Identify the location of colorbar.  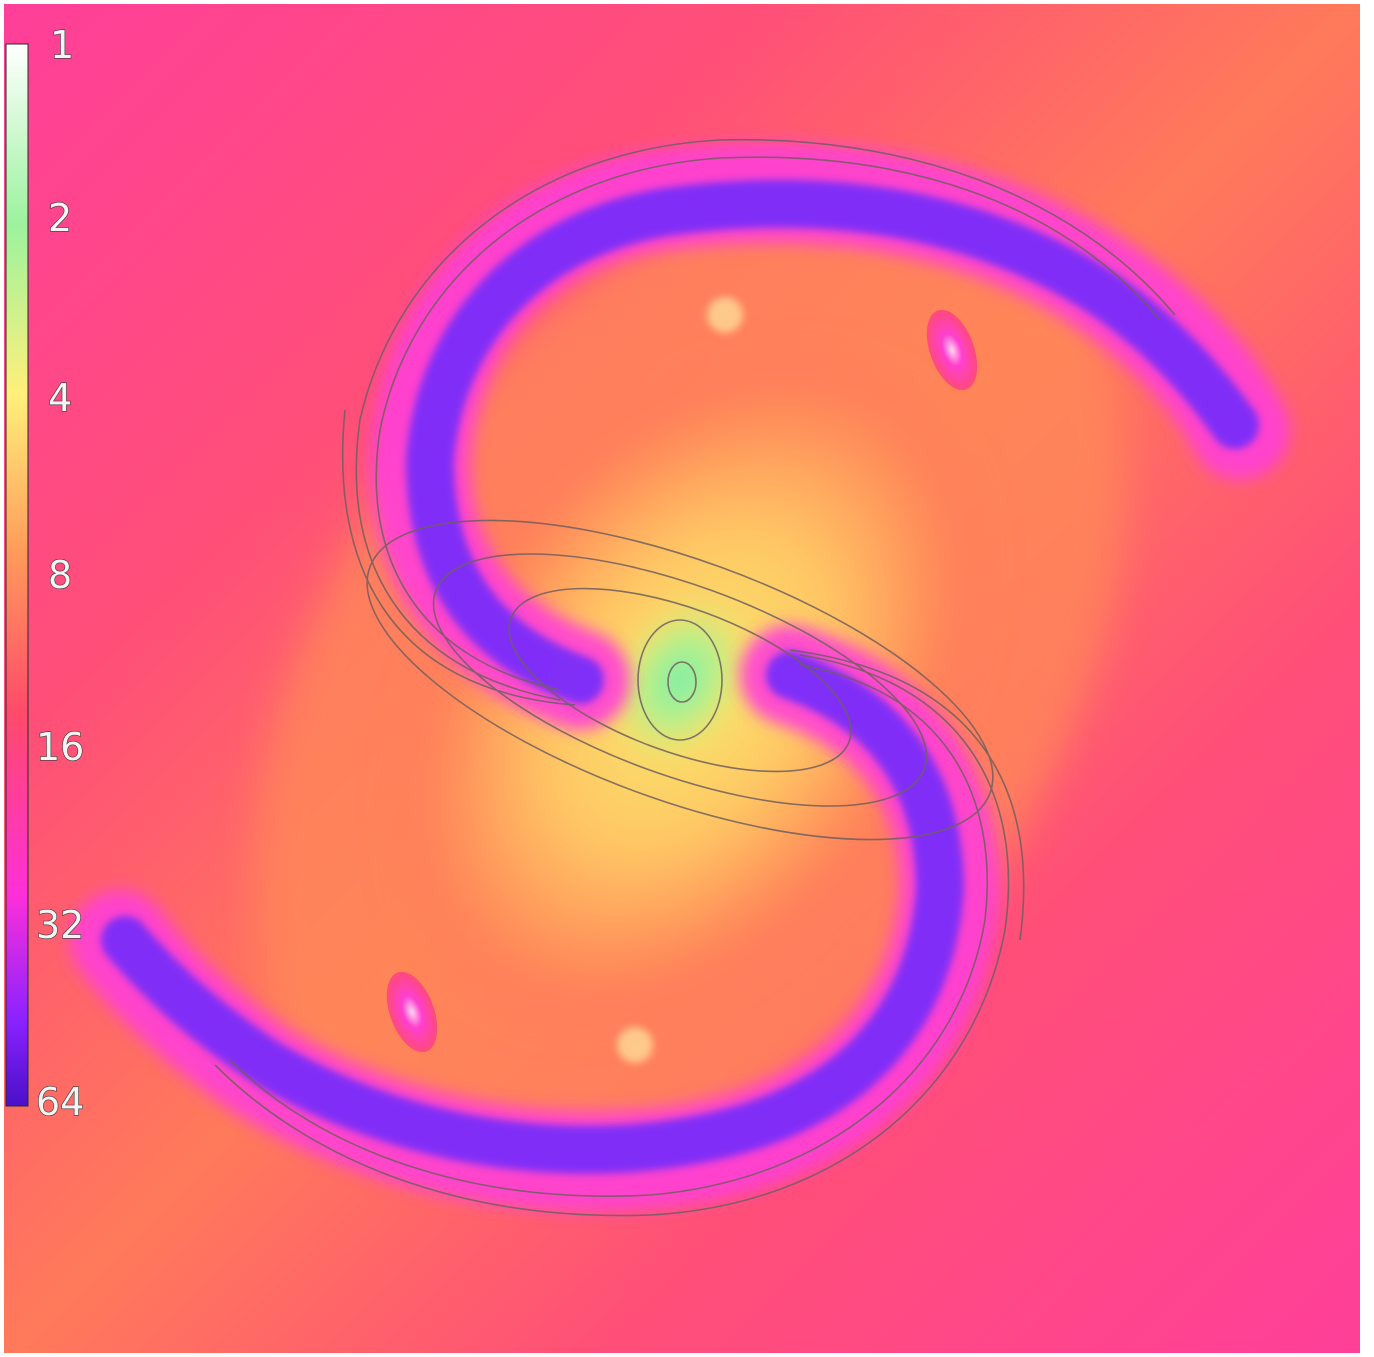
(17, 575).